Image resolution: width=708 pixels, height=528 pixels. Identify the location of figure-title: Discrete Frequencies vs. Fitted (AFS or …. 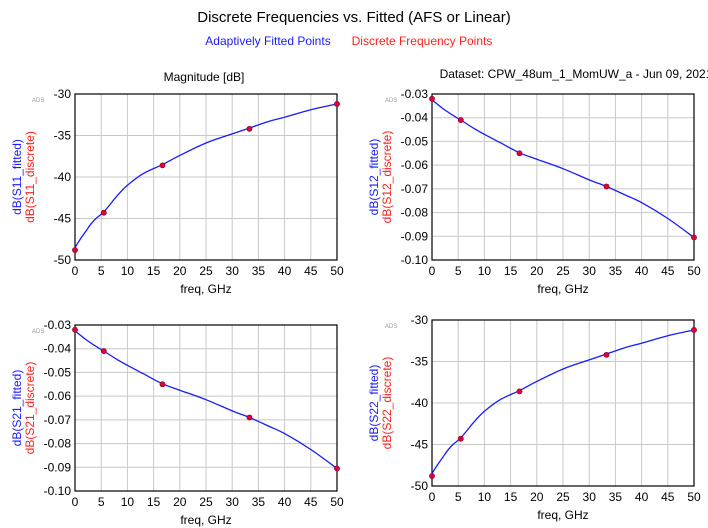
(353, 17).